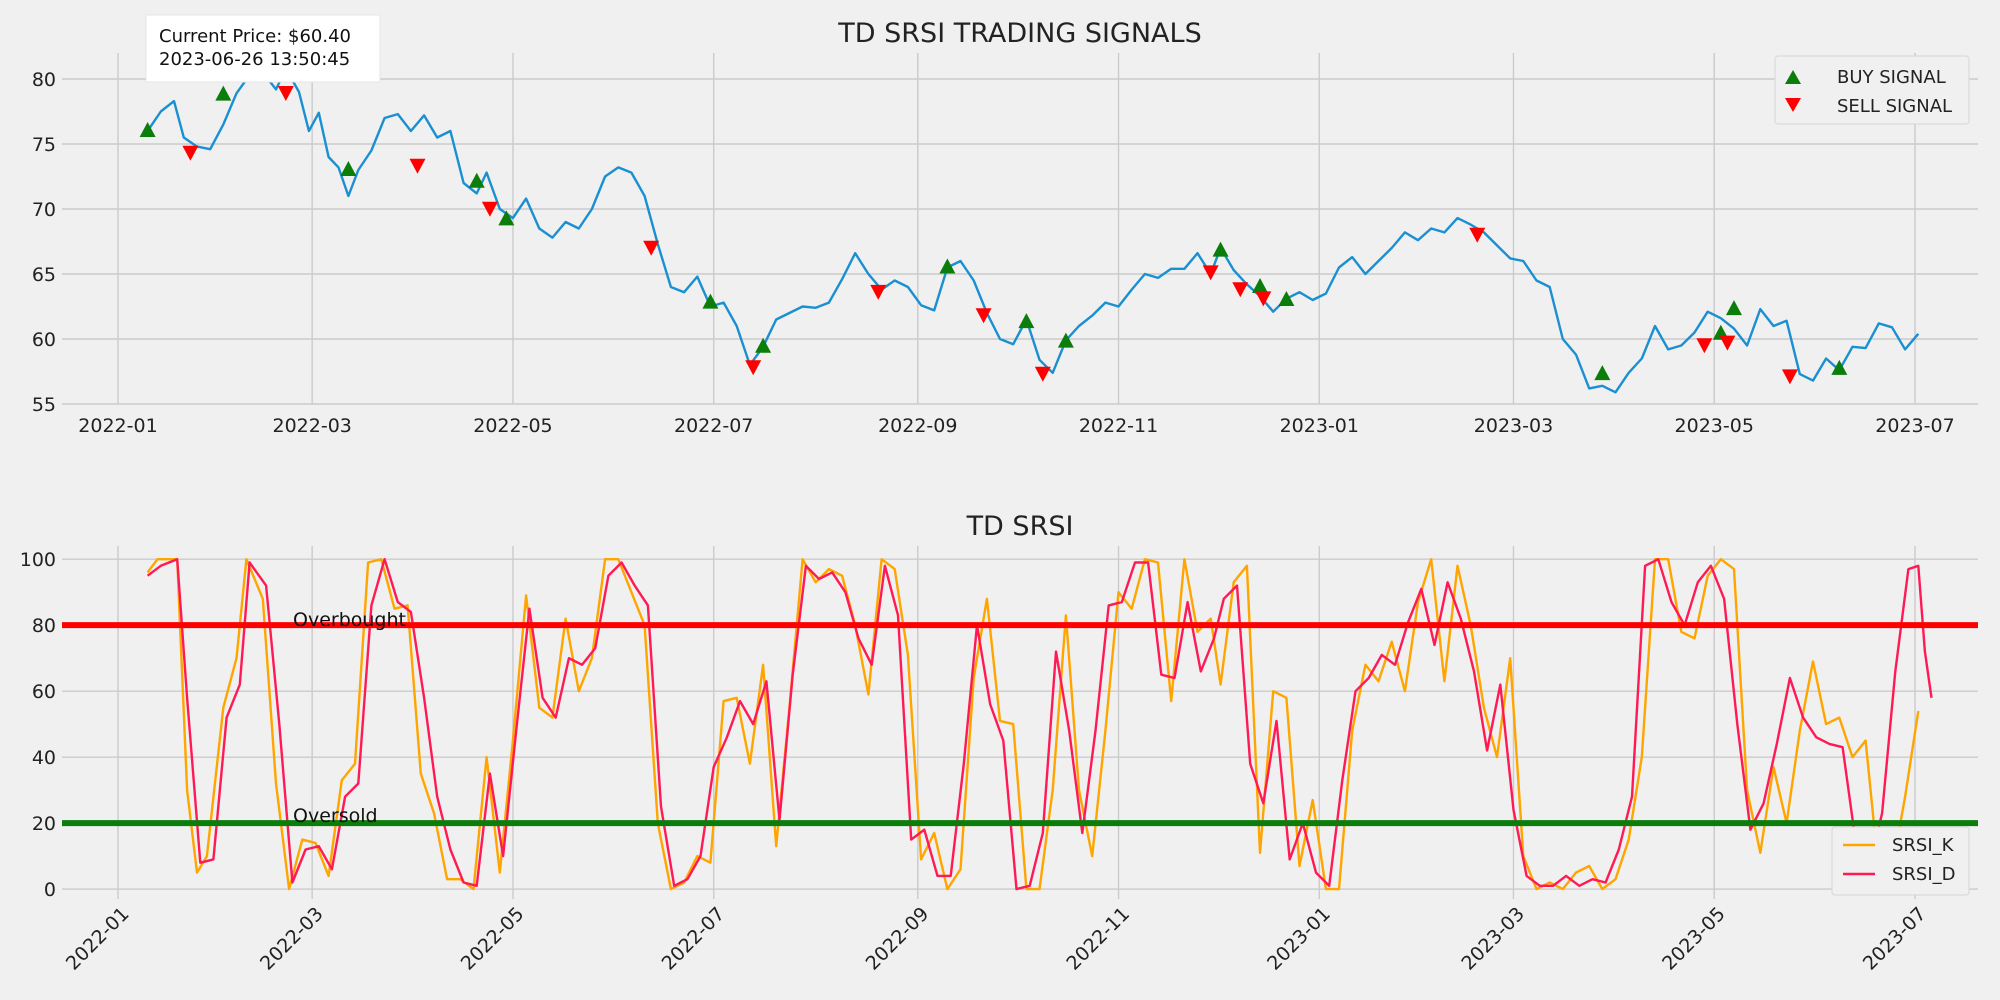 This screenshot has height=1000, width=2000. I want to click on sell-signal-legend-marker, so click(1793, 105).